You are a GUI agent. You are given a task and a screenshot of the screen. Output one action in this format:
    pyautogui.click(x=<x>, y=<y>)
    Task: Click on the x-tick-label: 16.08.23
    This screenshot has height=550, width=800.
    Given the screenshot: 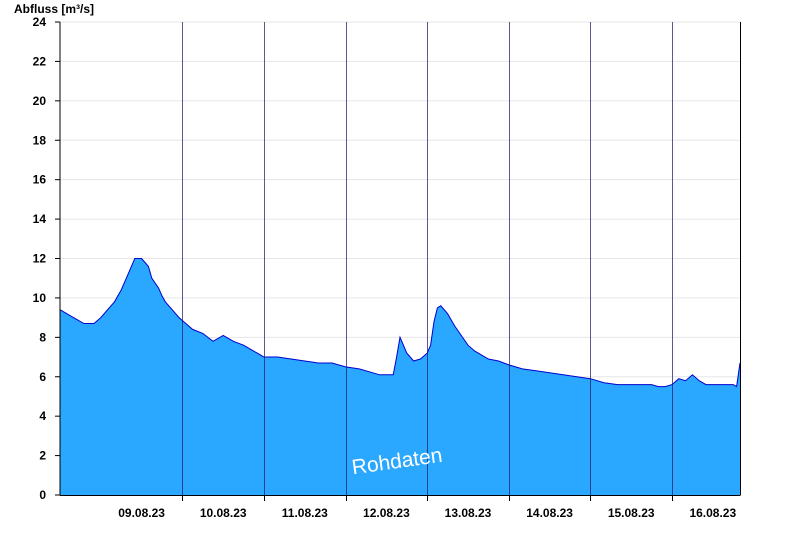 What is the action you would take?
    pyautogui.click(x=712, y=513)
    